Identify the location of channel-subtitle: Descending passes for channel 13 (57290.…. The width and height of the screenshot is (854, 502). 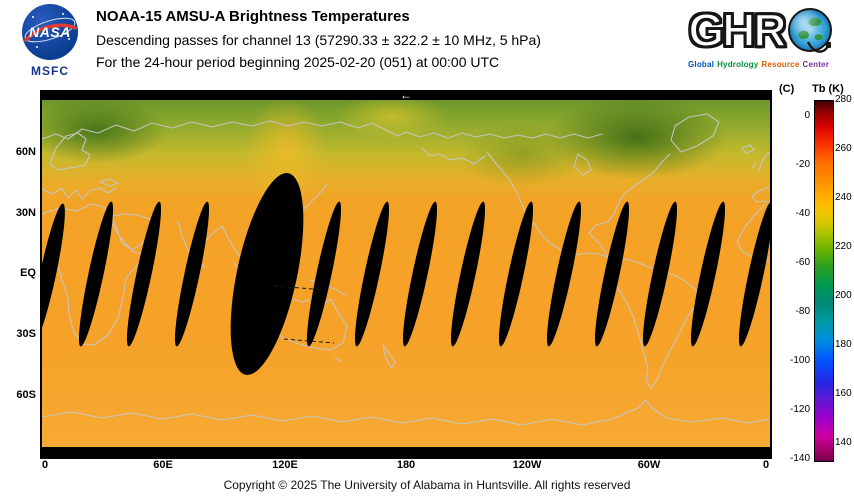
(318, 40).